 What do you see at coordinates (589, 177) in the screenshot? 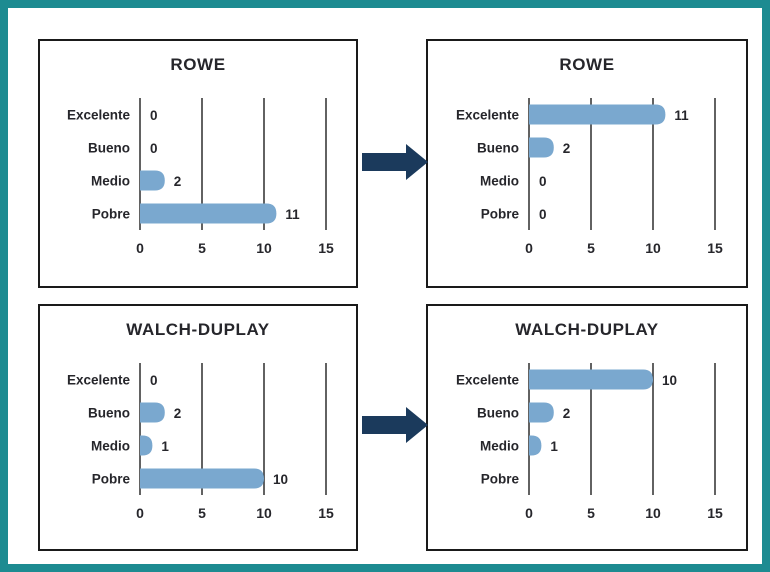
I see `bar-chart: 0 5 10 15 Excelente 11 Bueno 2 Medio 0 Pobre 0` at bounding box center [589, 177].